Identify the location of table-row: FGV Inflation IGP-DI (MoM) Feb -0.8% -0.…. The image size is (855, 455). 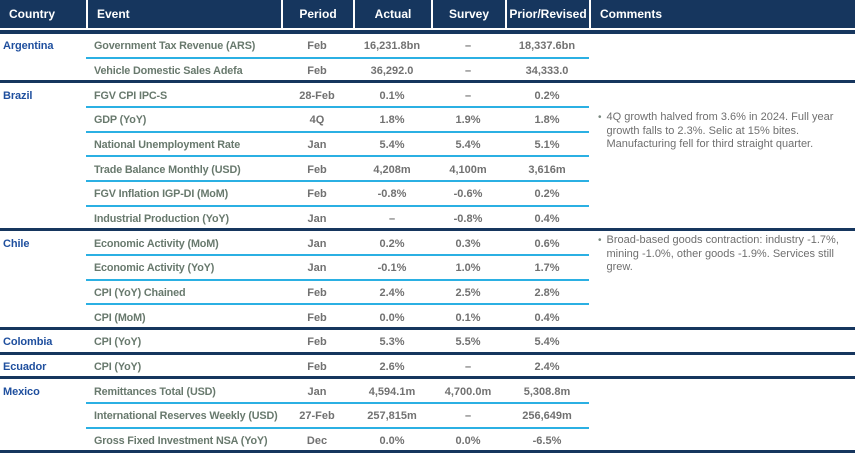
(427, 194).